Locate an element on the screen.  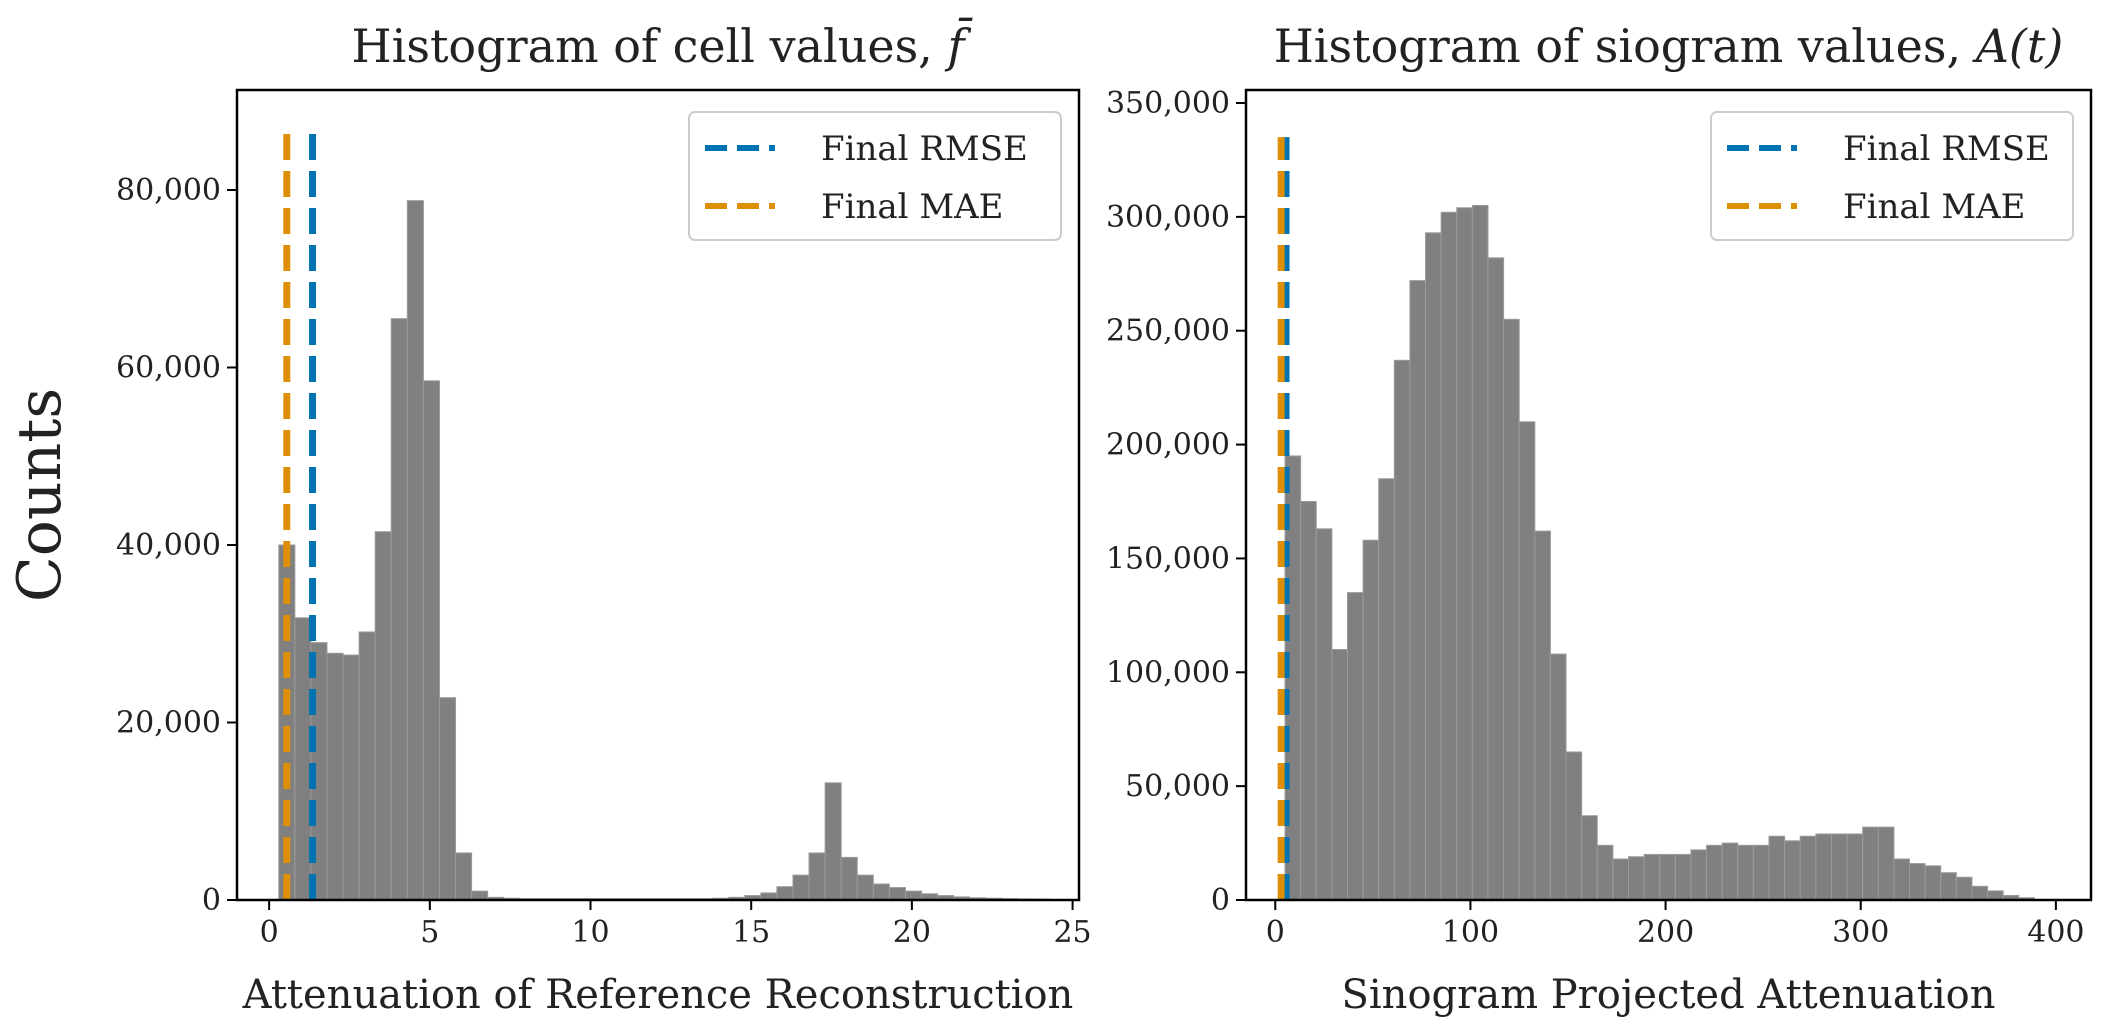
x-tick-label: 100 is located at coordinates (1470, 932).